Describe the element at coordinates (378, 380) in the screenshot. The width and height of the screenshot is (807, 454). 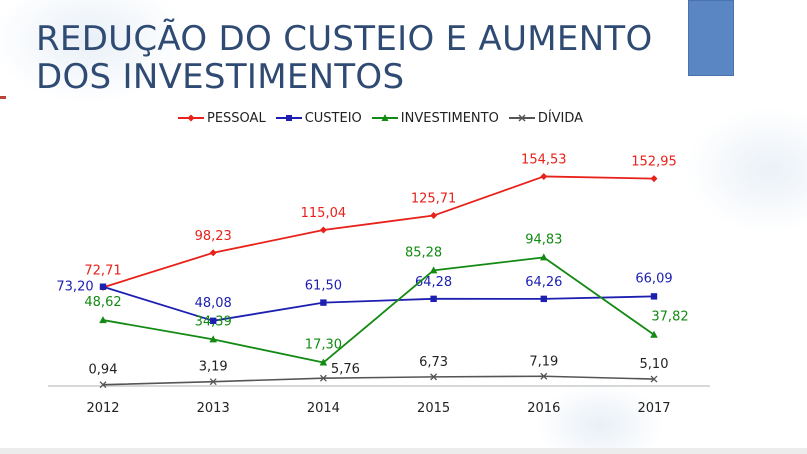
I see `series-line-divida` at that location.